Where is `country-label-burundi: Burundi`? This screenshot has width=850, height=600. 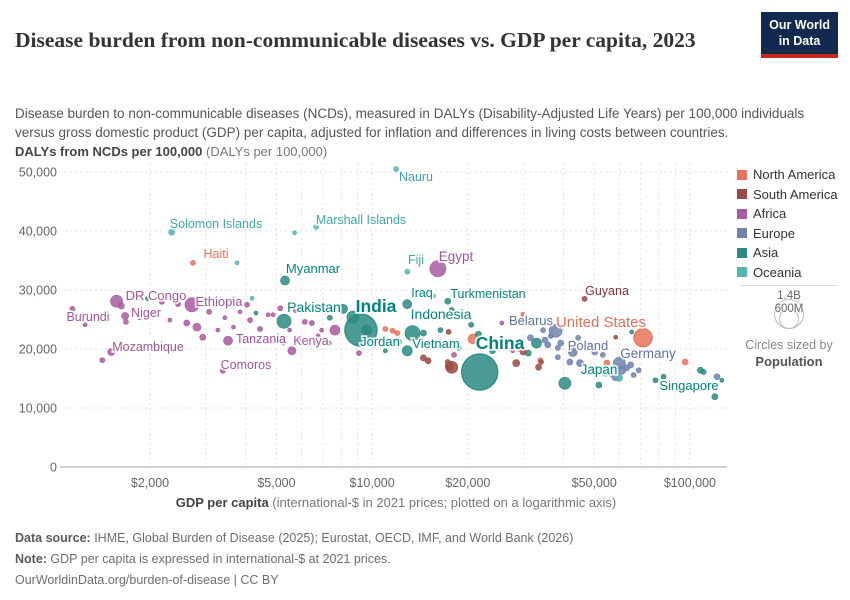 country-label-burundi: Burundi is located at coordinates (88, 317).